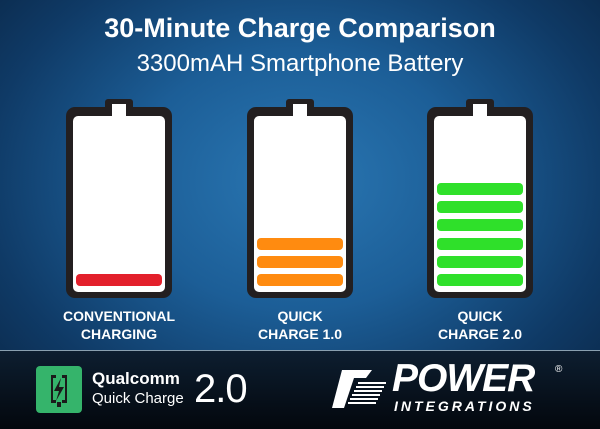 This screenshot has width=600, height=429. What do you see at coordinates (136, 378) in the screenshot?
I see `qualcomm-brand: Qualcomm` at bounding box center [136, 378].